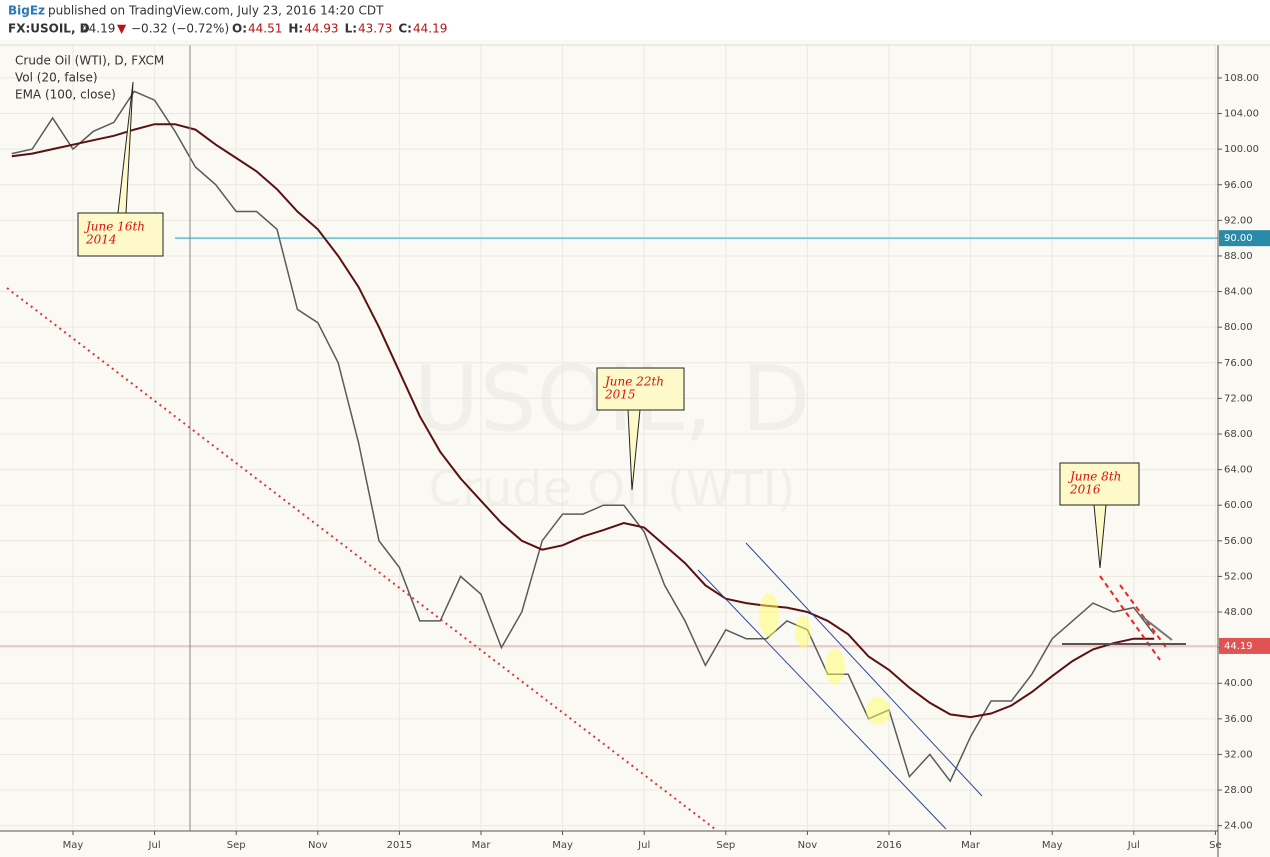  I want to click on annotation: 2015, so click(620, 395).